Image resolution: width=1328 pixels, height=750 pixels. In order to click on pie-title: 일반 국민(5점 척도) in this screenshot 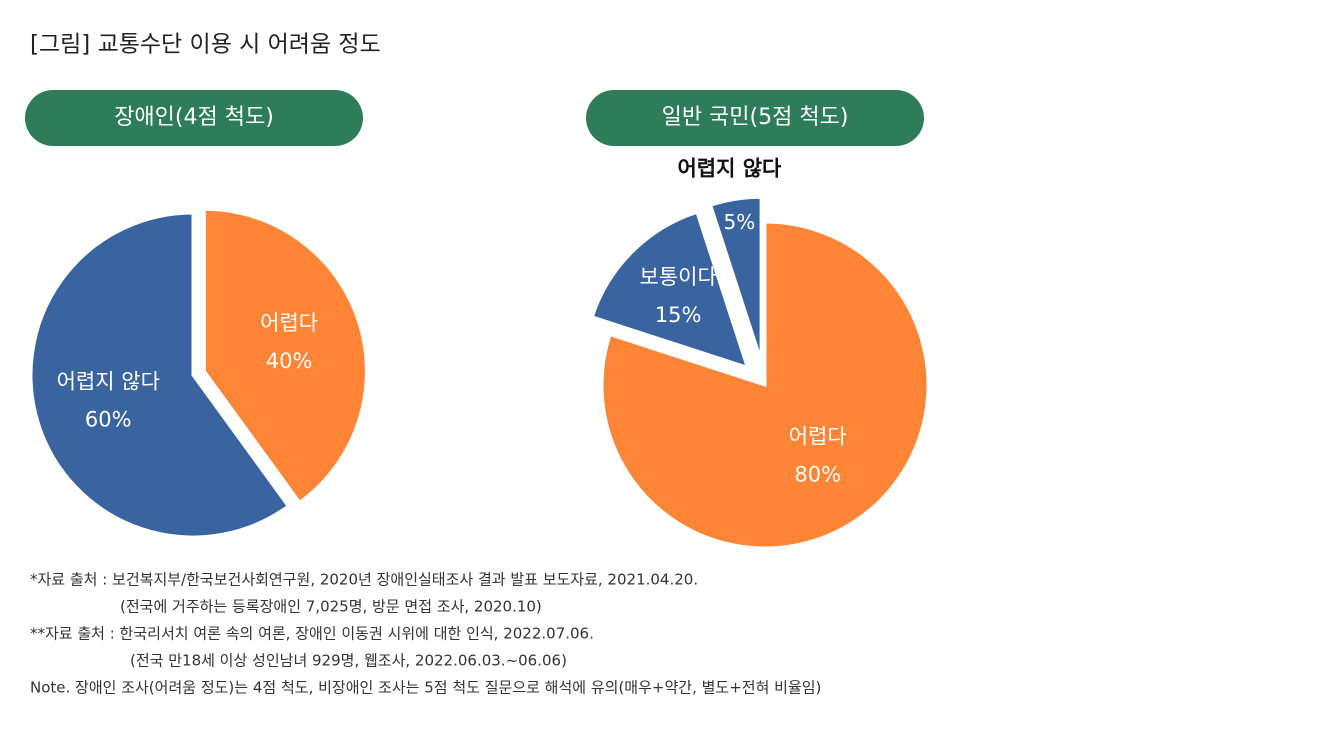, I will do `click(755, 117)`.